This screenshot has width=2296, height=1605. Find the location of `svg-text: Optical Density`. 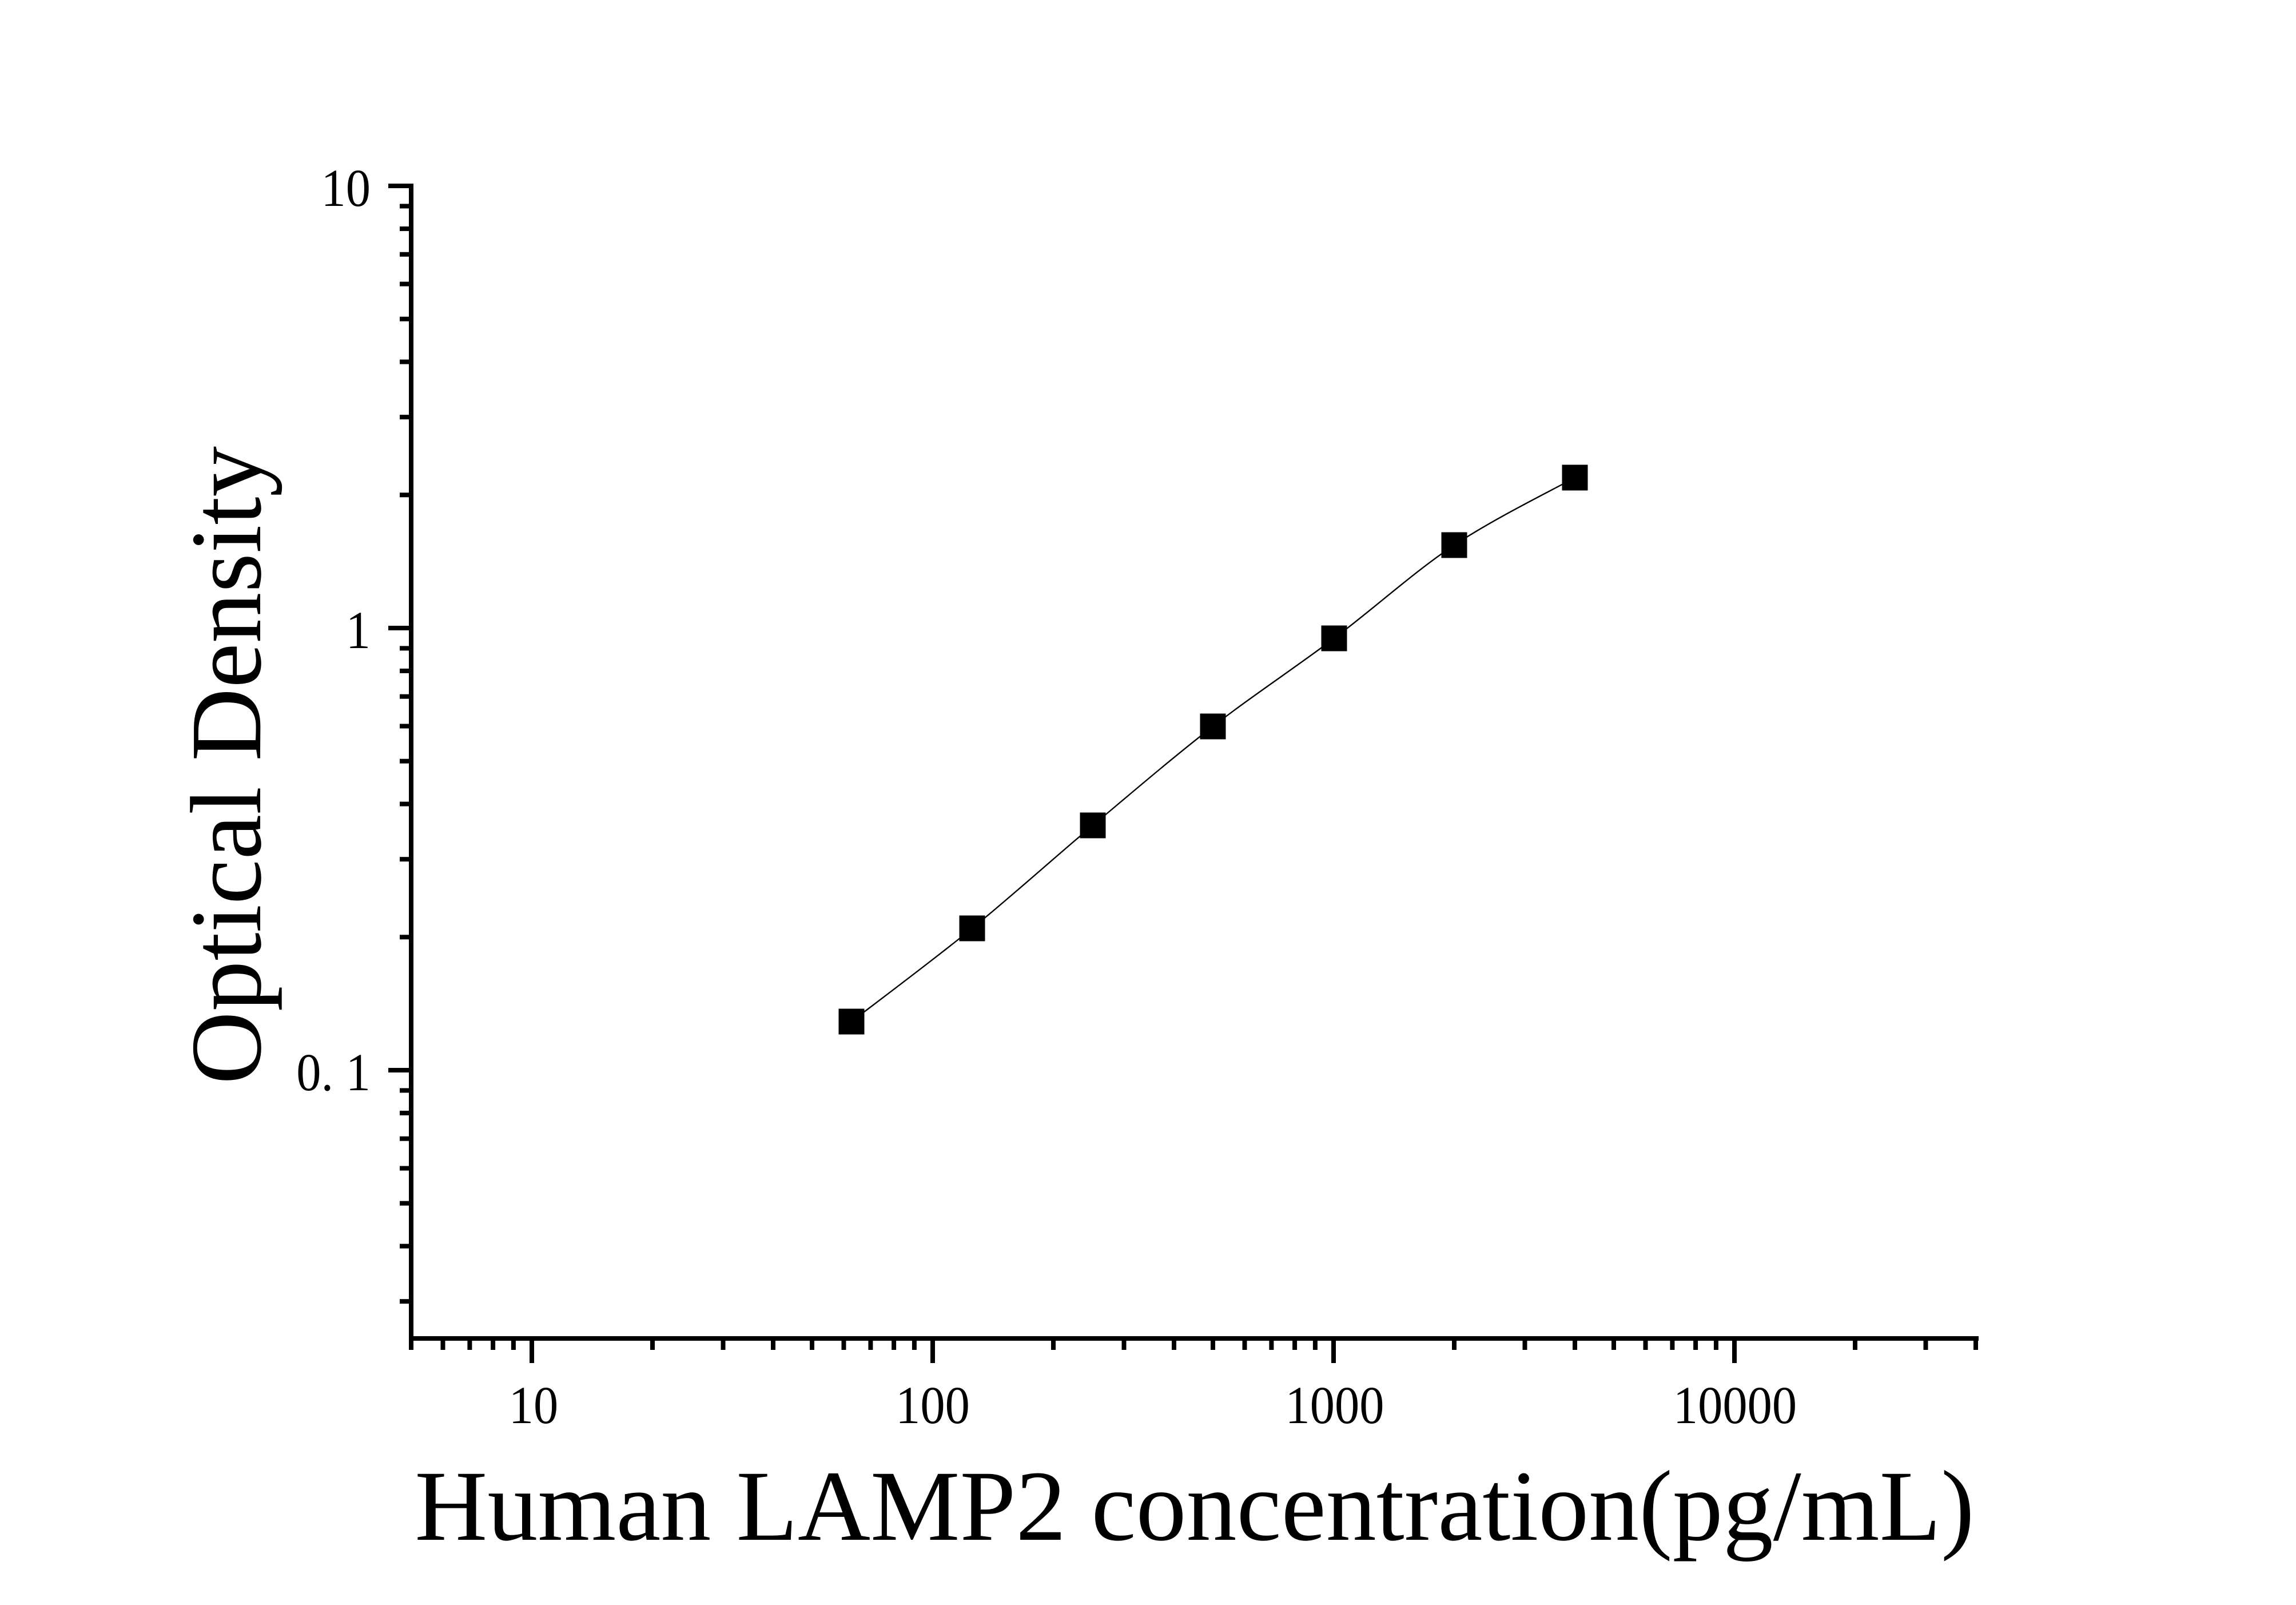

svg-text: Optical Density is located at coordinates (226, 765).